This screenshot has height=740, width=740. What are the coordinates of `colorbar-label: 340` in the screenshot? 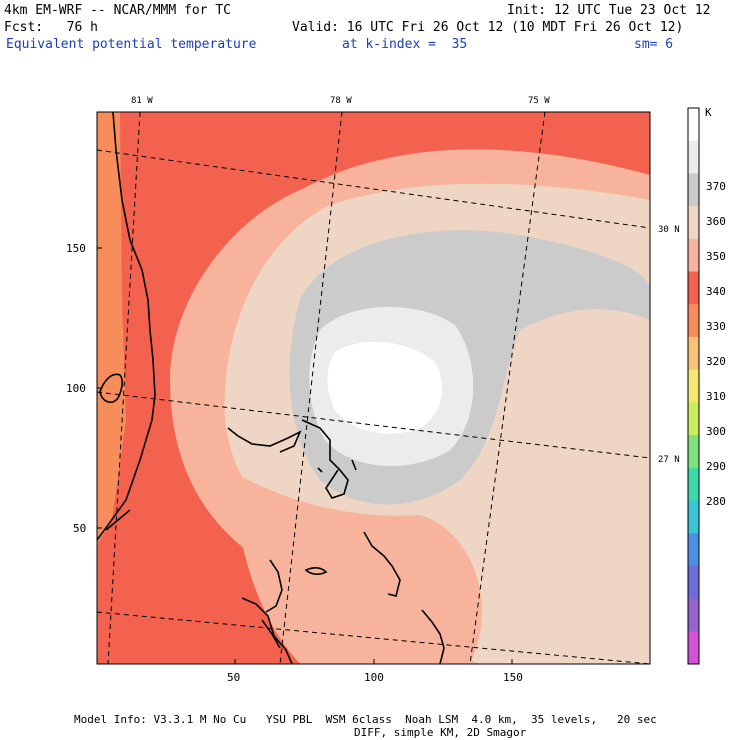 It's located at (716, 291).